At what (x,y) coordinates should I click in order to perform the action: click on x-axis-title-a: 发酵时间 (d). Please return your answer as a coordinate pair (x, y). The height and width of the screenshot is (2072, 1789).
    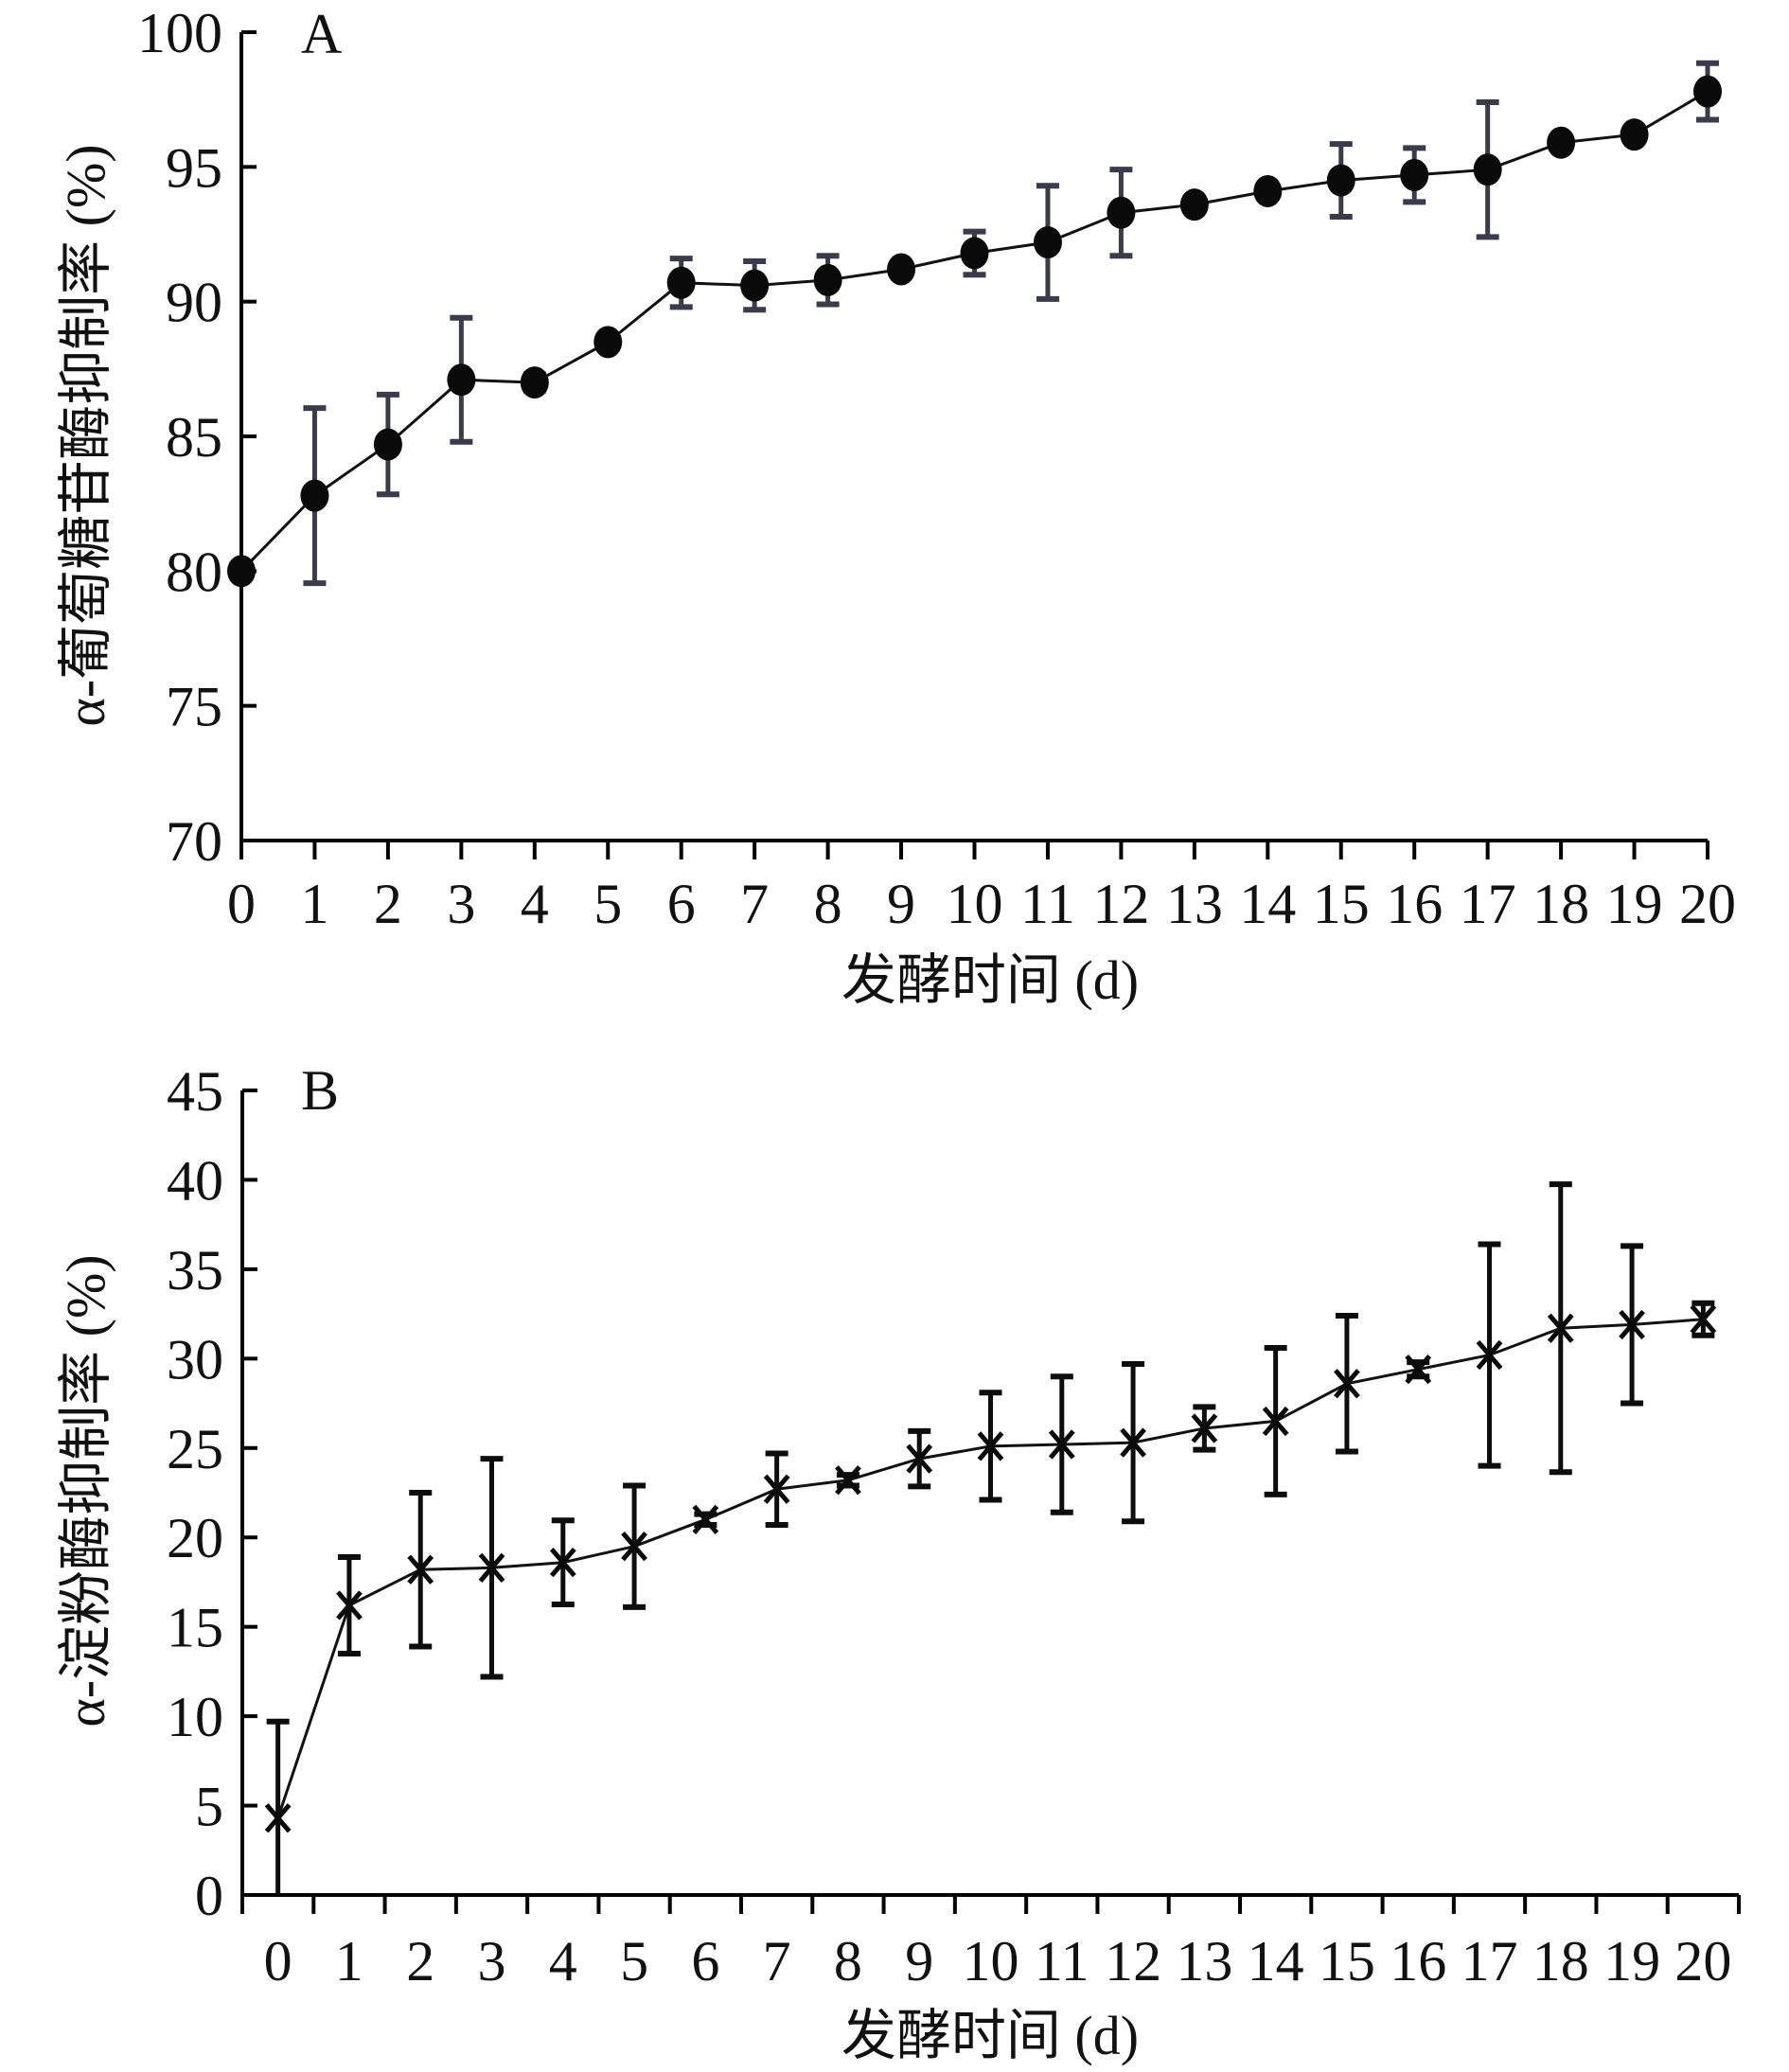
    Looking at the image, I should click on (990, 980).